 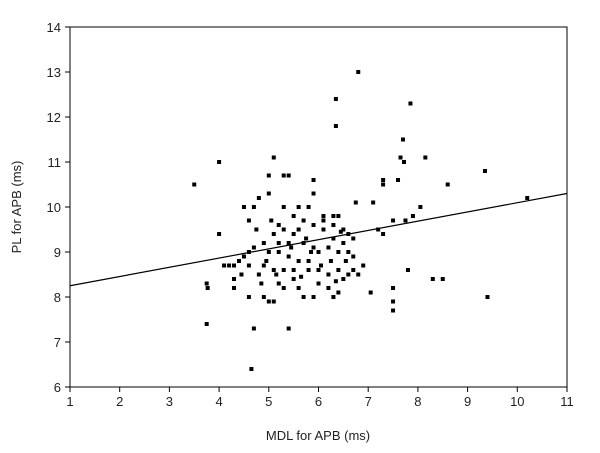 What do you see at coordinates (169, 401) in the screenshot?
I see `x-tick-label: 3` at bounding box center [169, 401].